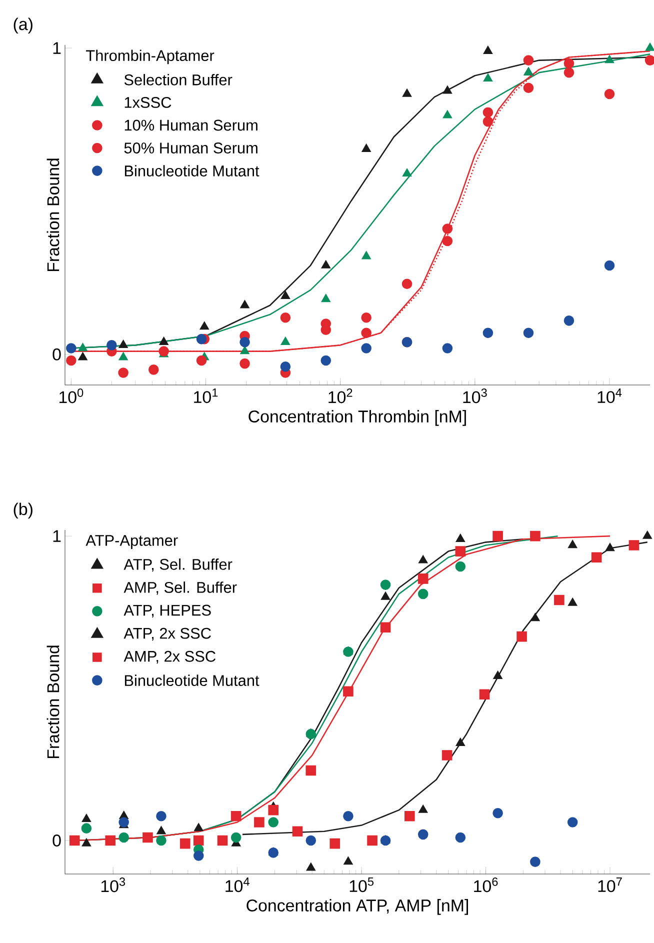 The height and width of the screenshot is (943, 654). What do you see at coordinates (362, 885) in the screenshot?
I see `x-tick-label: 10$^{5}$` at bounding box center [362, 885].